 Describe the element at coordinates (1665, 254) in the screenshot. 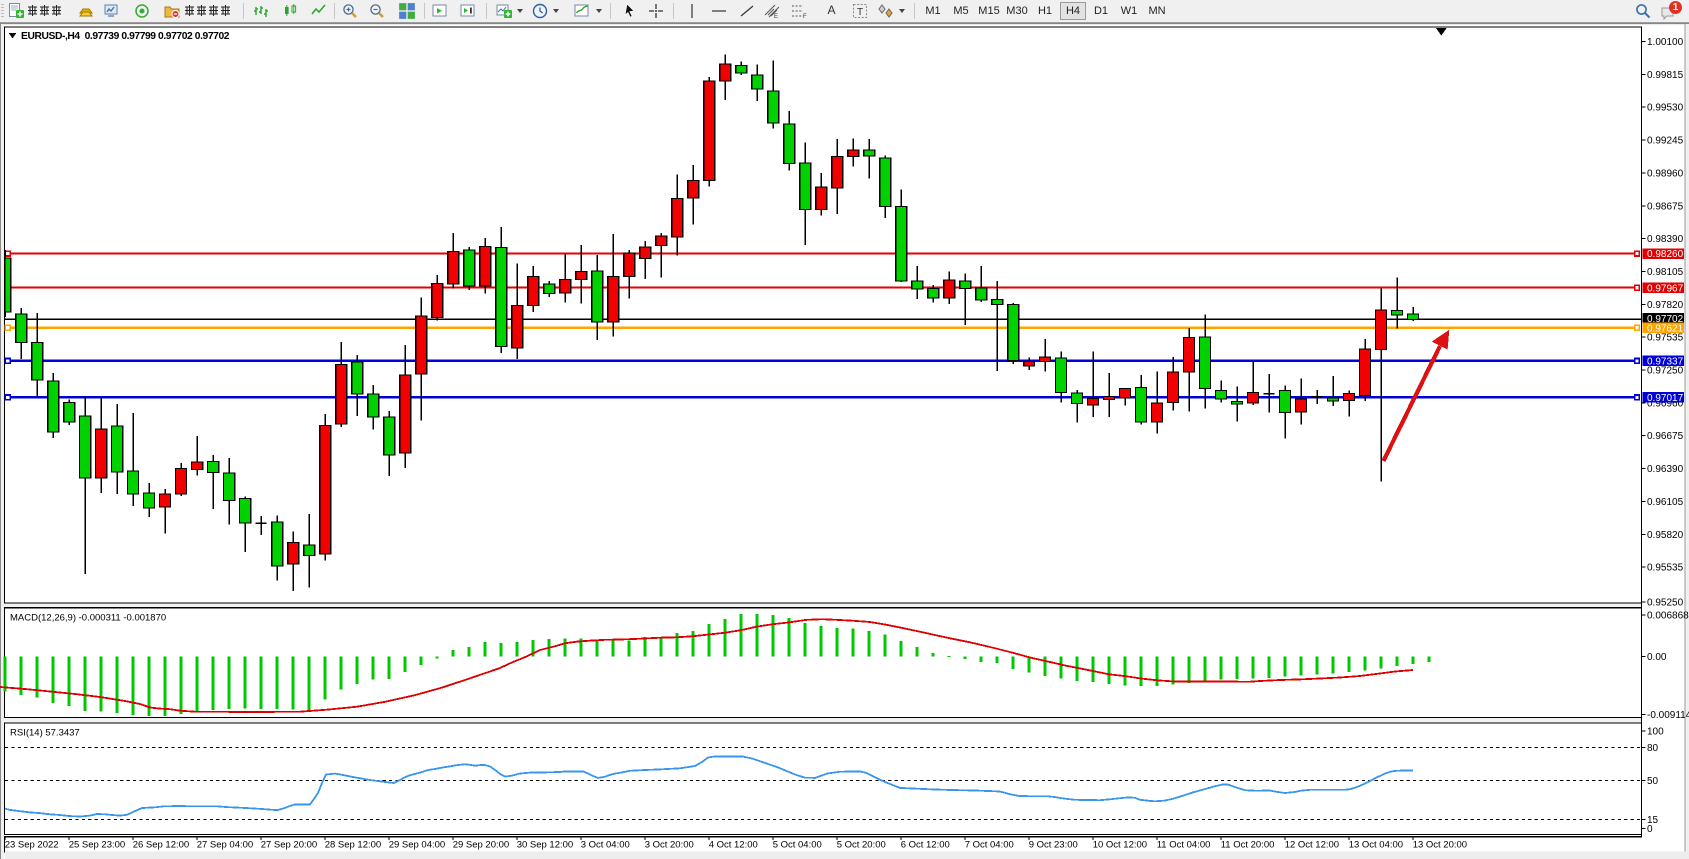

I see `svg-text: 0.98260` at that location.